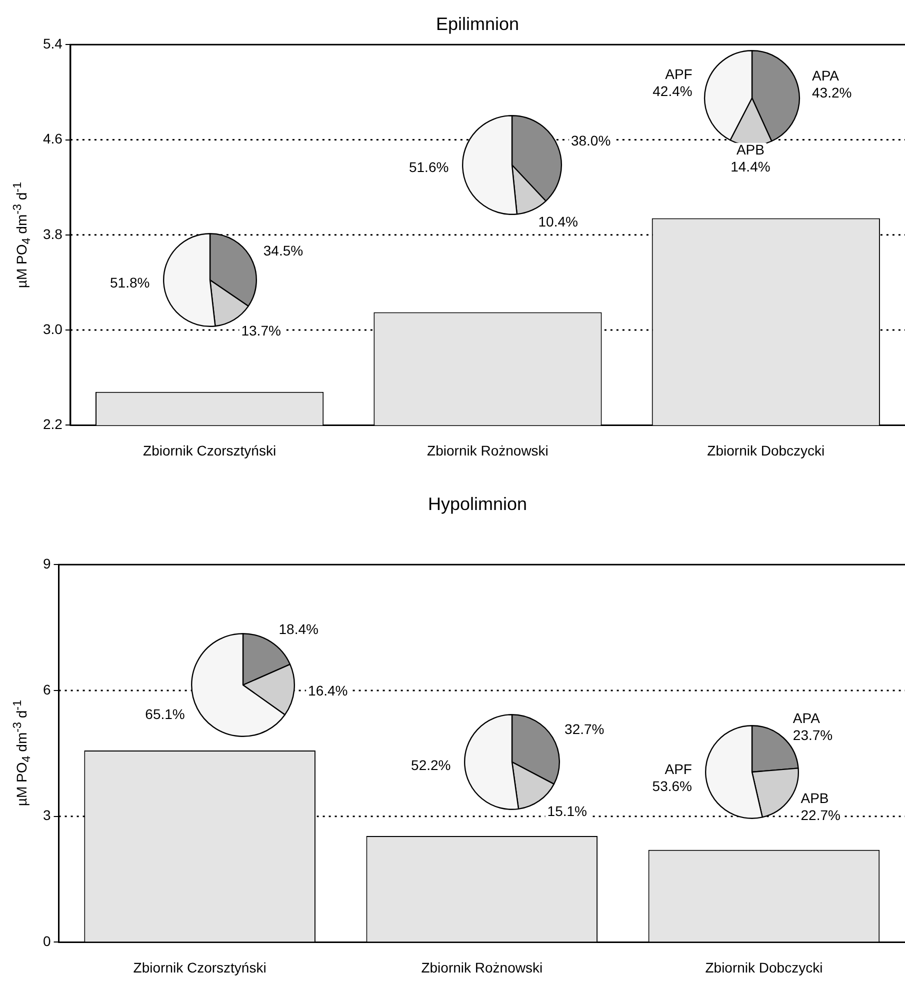 This screenshot has width=905, height=997. Describe the element at coordinates (46, 941) in the screenshot. I see `y-tick-label: 0` at that location.